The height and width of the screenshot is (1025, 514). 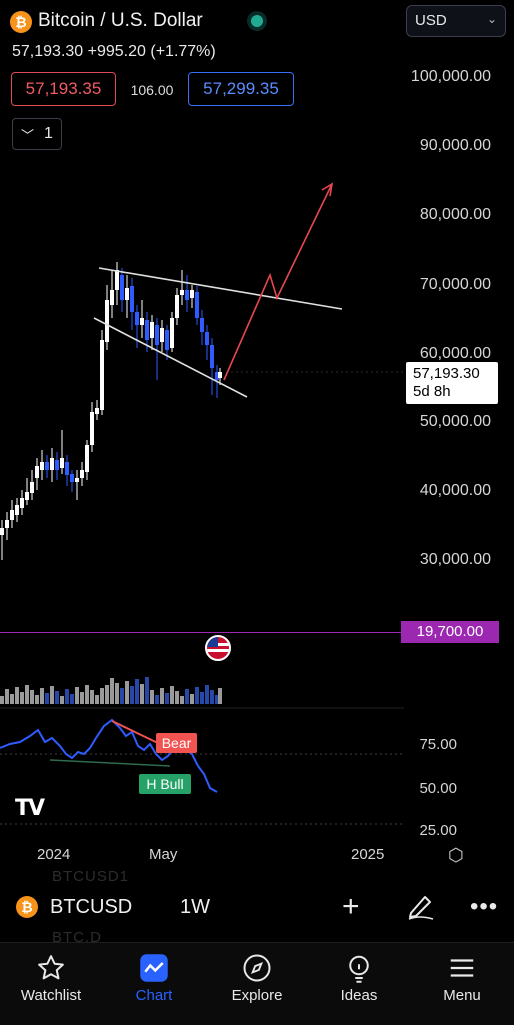 I want to click on level-price-tag: 19,700.00, so click(x=450, y=632).